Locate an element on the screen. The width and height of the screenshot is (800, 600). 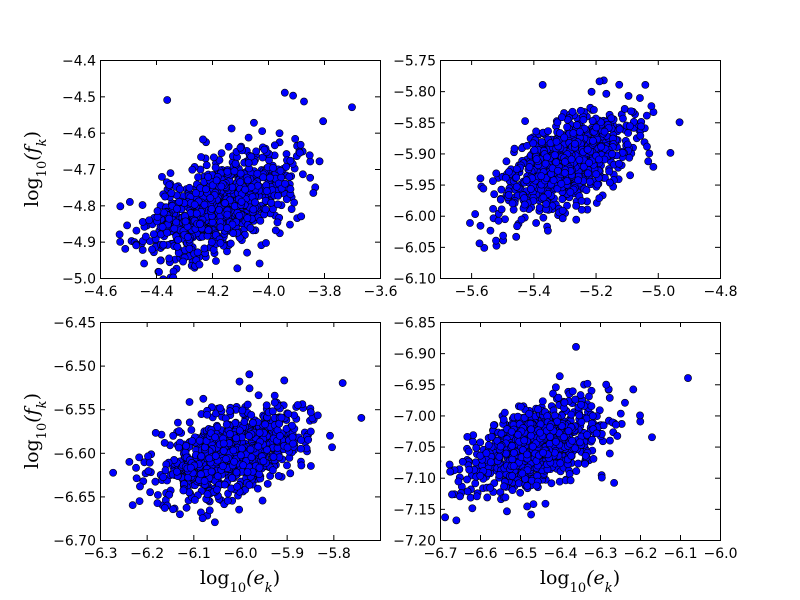
x-tick-label: −6.2 is located at coordinates (147, 554).